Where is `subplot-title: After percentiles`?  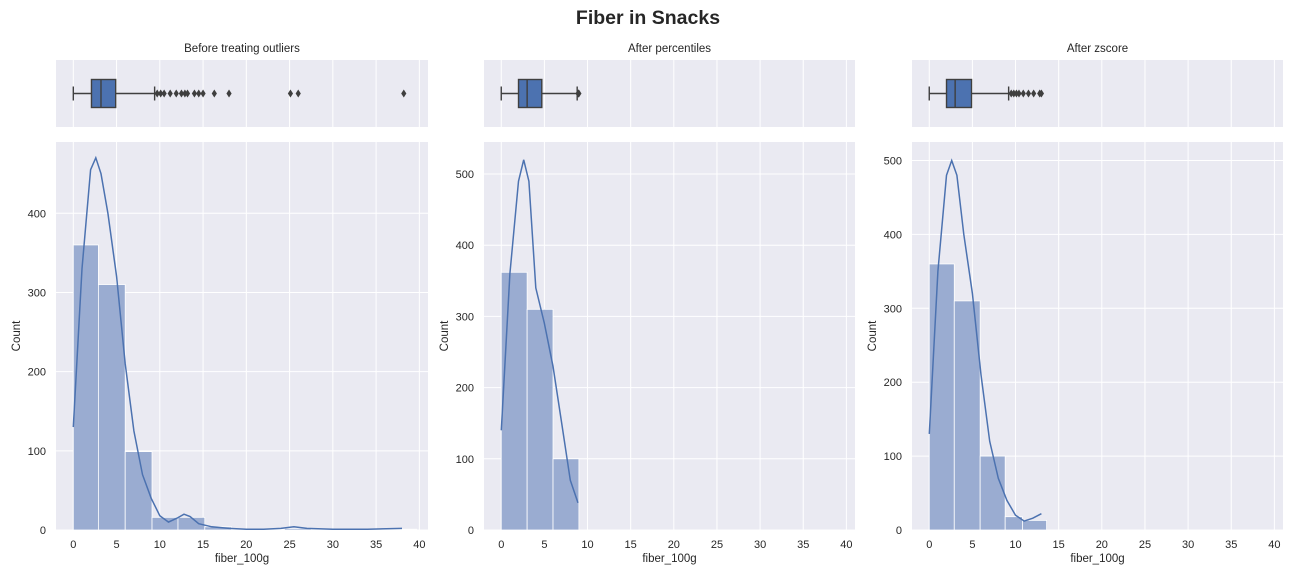
subplot-title: After percentiles is located at coordinates (669, 49).